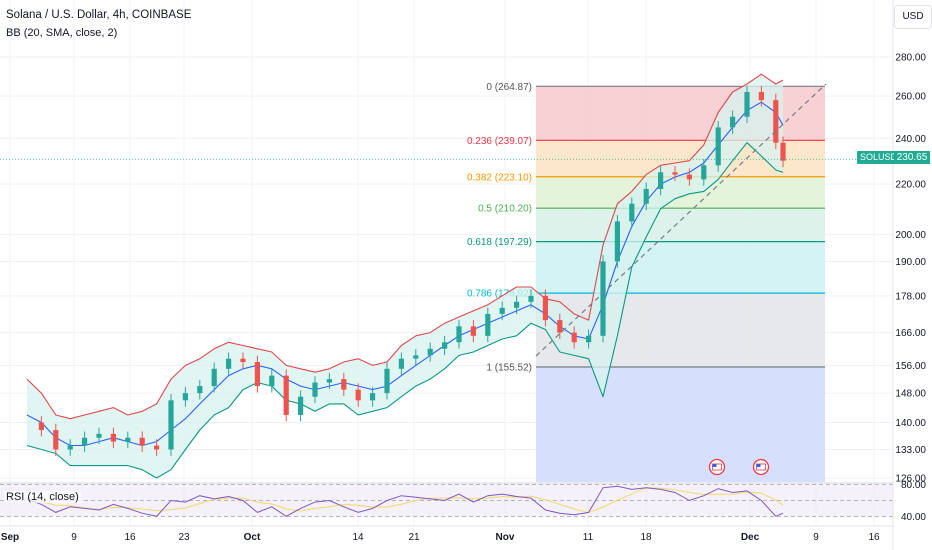 The height and width of the screenshot is (550, 932). What do you see at coordinates (910, 423) in the screenshot?
I see `price-axis-tick: 140.00` at bounding box center [910, 423].